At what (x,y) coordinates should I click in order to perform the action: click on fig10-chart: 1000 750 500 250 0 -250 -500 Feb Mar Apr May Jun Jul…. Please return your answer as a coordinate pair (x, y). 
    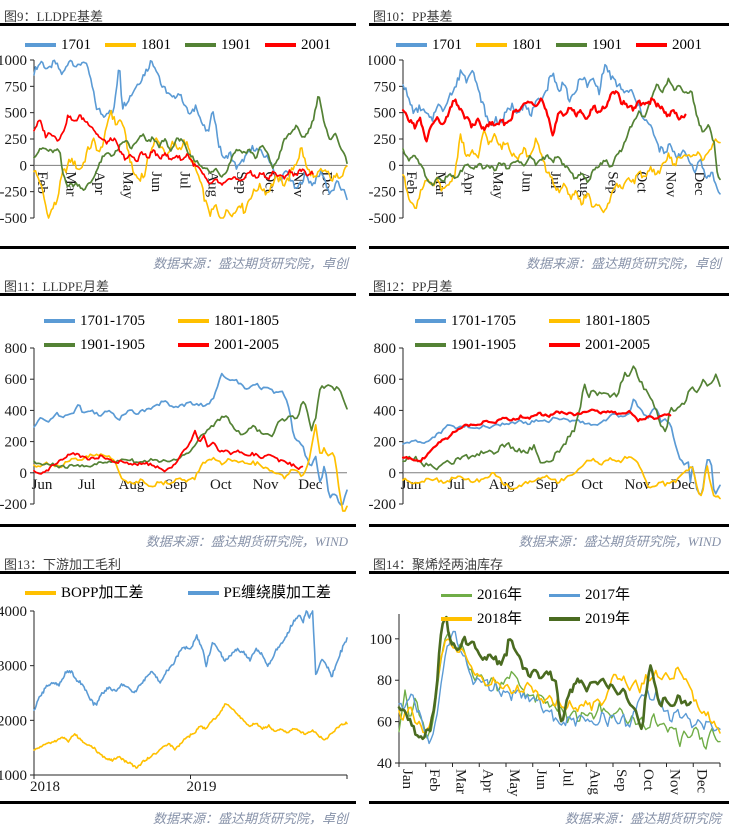
    Looking at the image, I should click on (549, 136).